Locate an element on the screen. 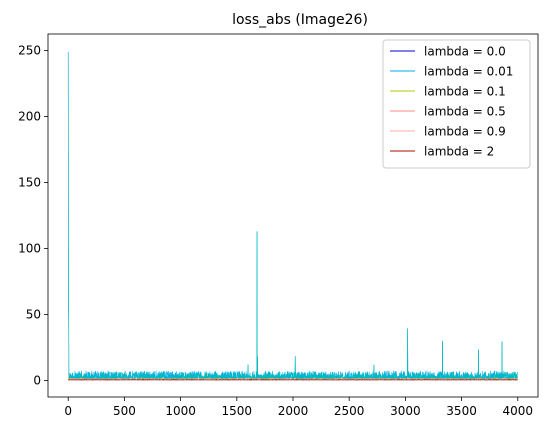 The height and width of the screenshot is (433, 552). x-tick-label: 500 is located at coordinates (124, 411).